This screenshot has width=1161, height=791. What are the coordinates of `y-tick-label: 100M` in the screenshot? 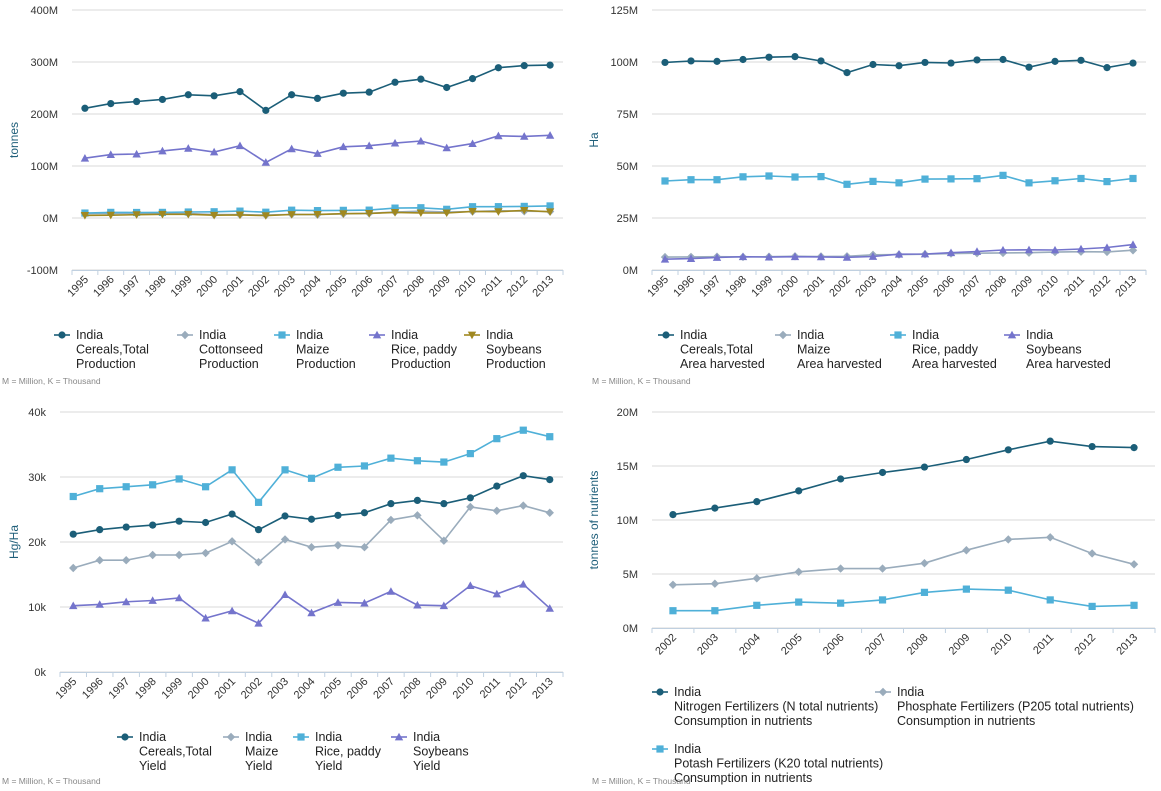 It's located at (44, 167).